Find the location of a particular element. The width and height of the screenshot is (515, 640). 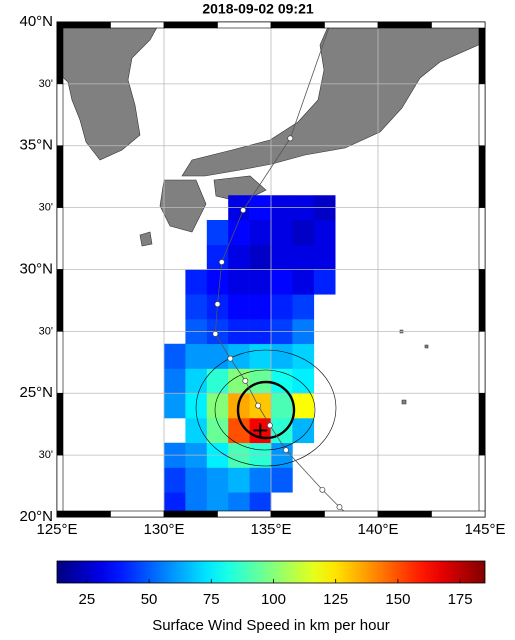

colorbar-ramp is located at coordinates (271, 572).